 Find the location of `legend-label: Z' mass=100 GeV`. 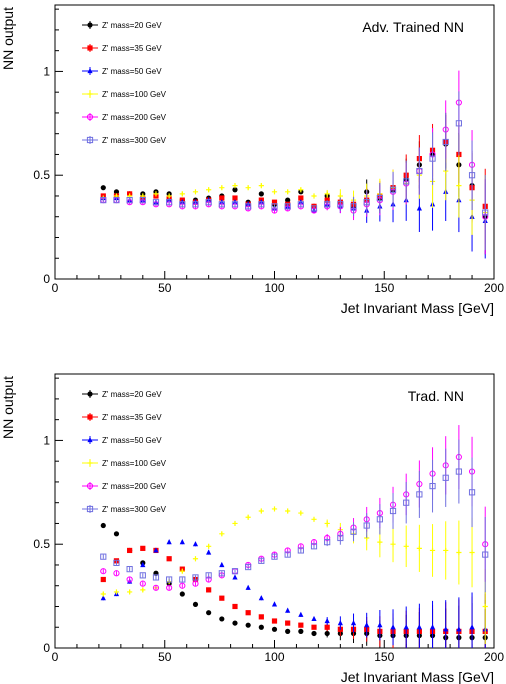

legend-label: Z' mass=100 GeV is located at coordinates (134, 463).